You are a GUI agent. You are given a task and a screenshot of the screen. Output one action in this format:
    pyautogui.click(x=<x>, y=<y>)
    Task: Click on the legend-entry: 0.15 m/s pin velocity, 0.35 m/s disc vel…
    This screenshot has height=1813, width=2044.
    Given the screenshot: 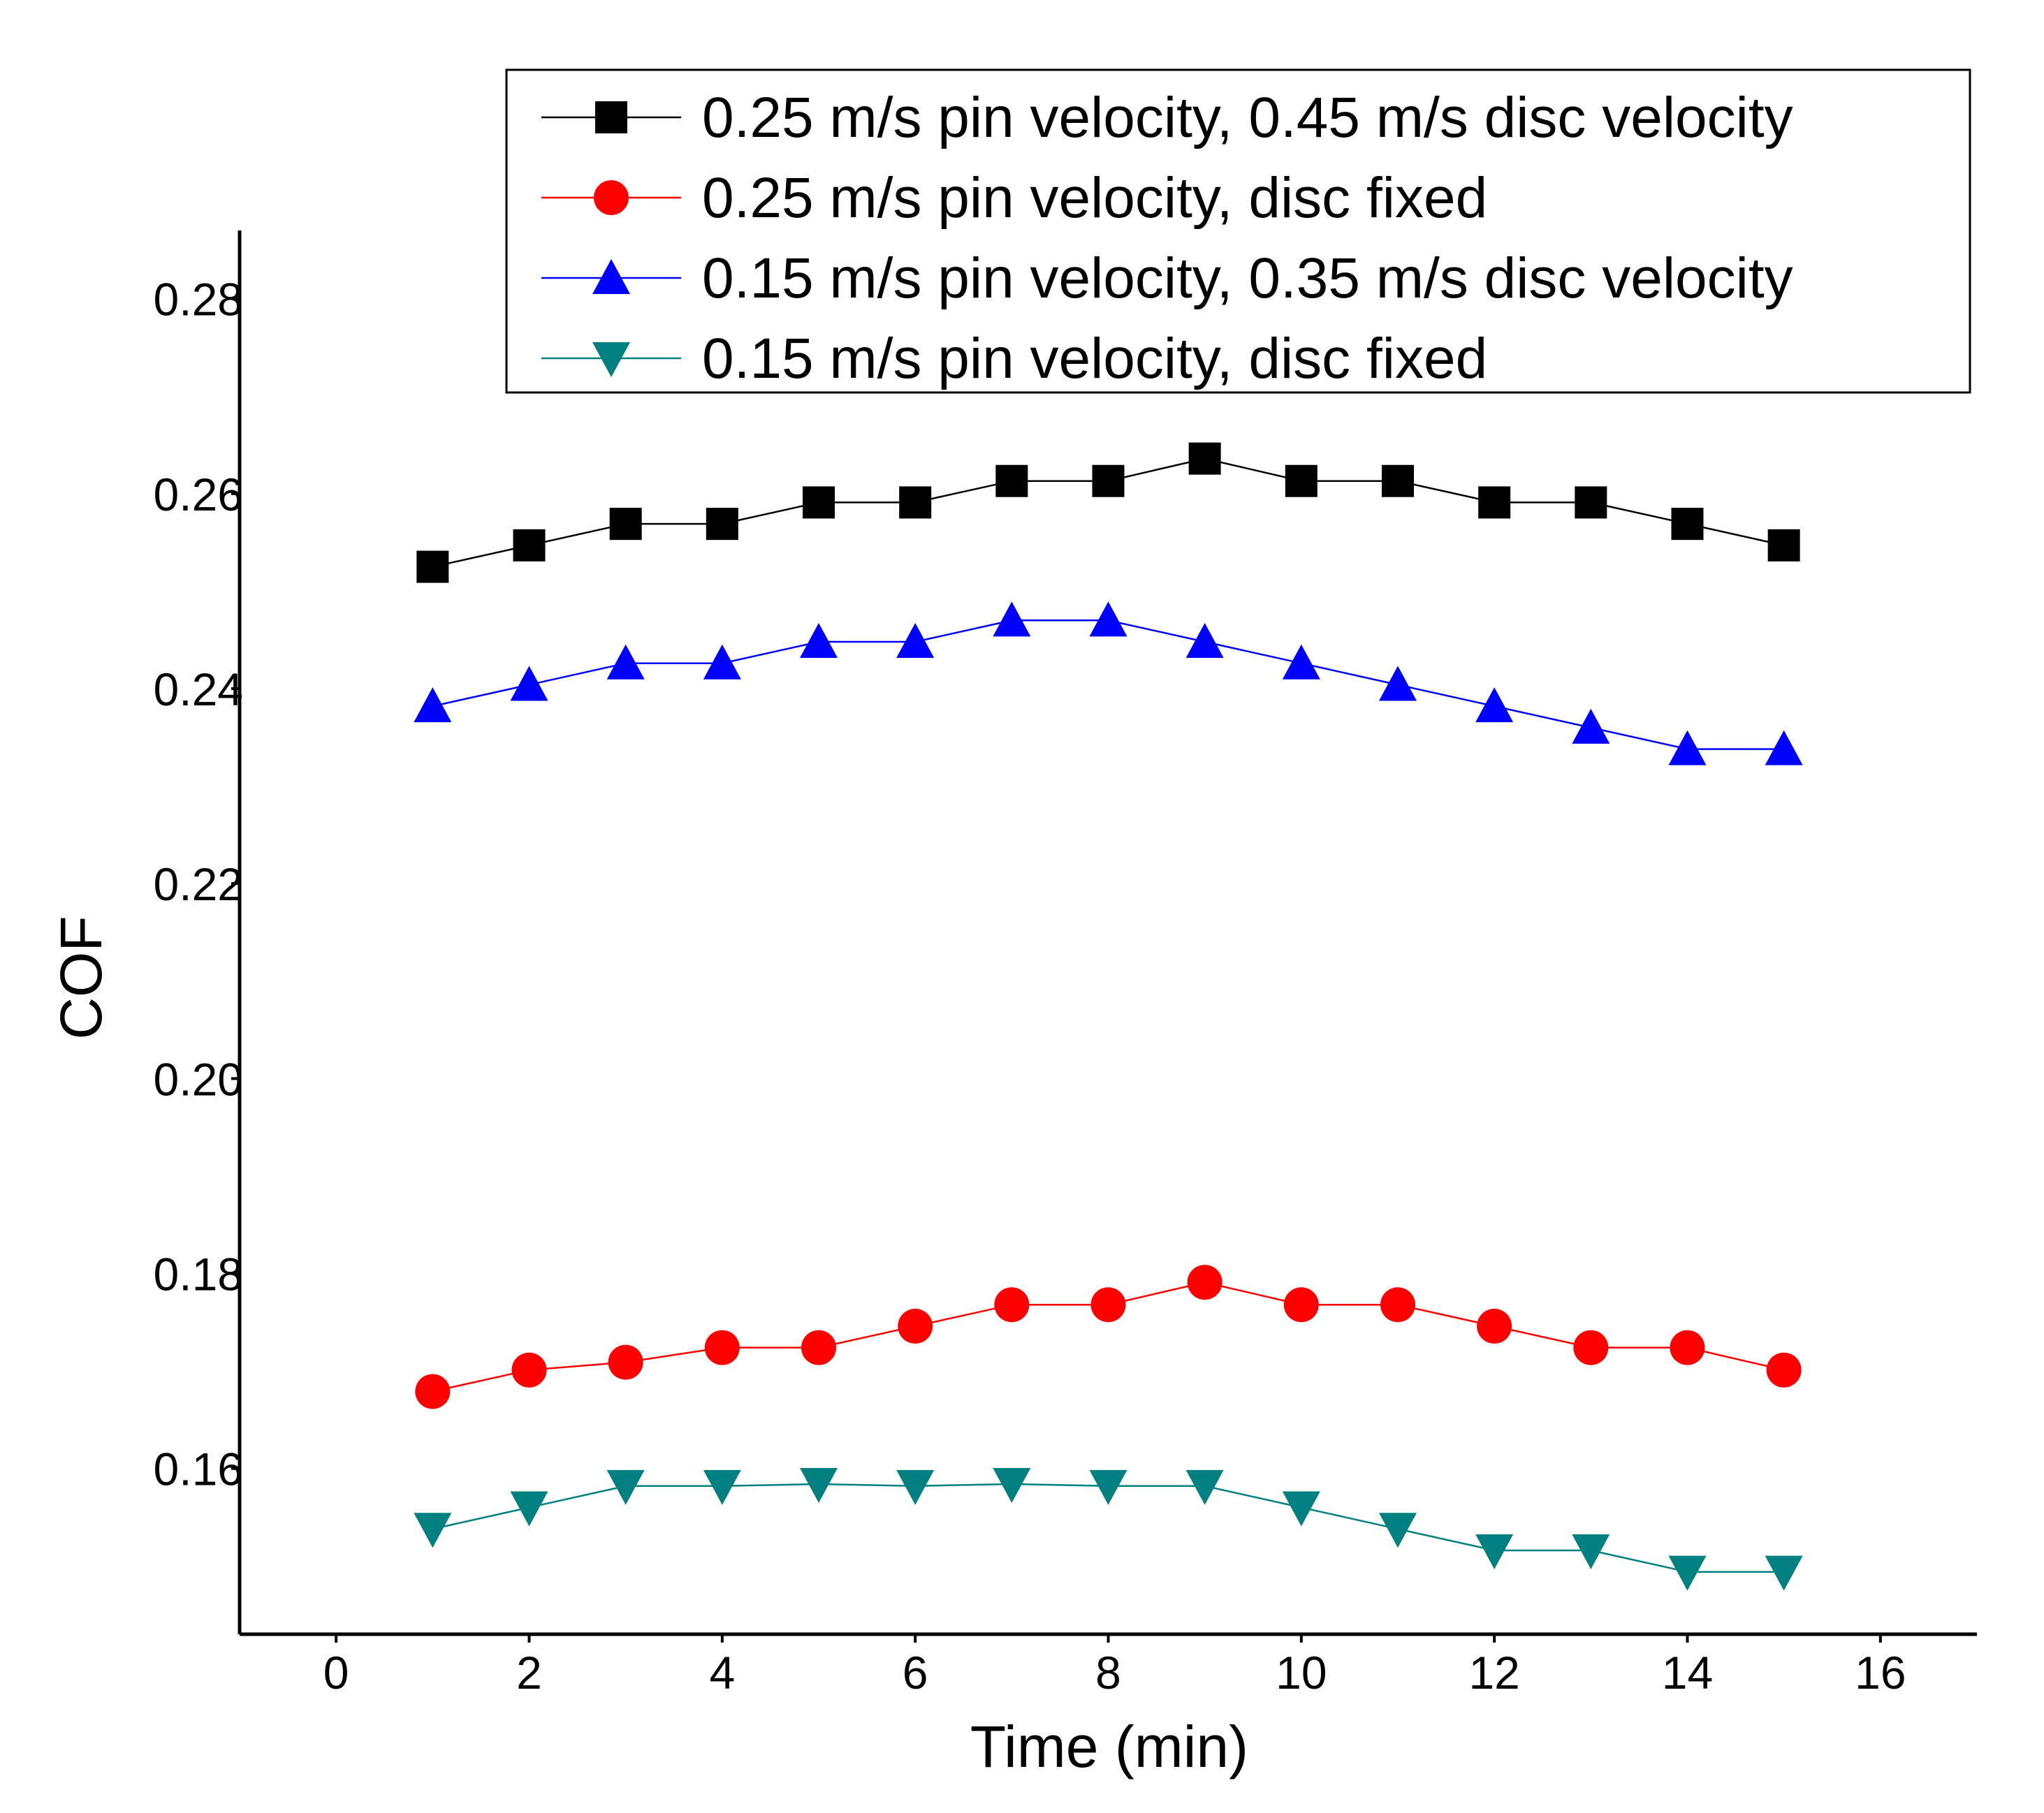 What is the action you would take?
    pyautogui.click(x=1167, y=278)
    